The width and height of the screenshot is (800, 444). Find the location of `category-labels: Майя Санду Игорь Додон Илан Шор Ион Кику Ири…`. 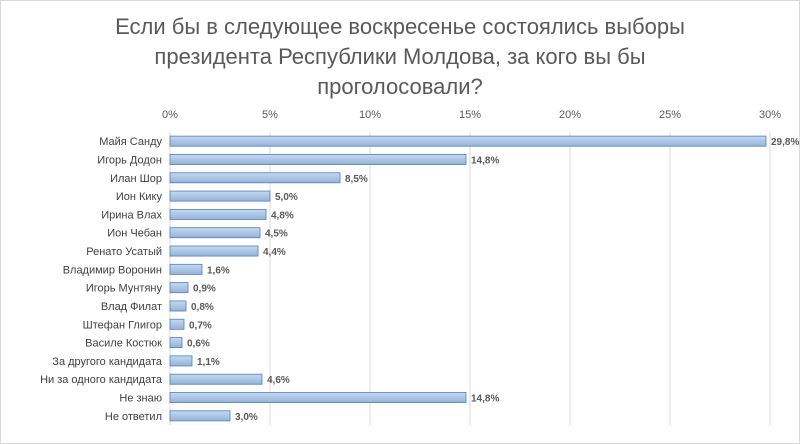

category-labels: Майя Санду Игорь Додон Илан Шор Ион Кику Ири… is located at coordinates (101, 279).